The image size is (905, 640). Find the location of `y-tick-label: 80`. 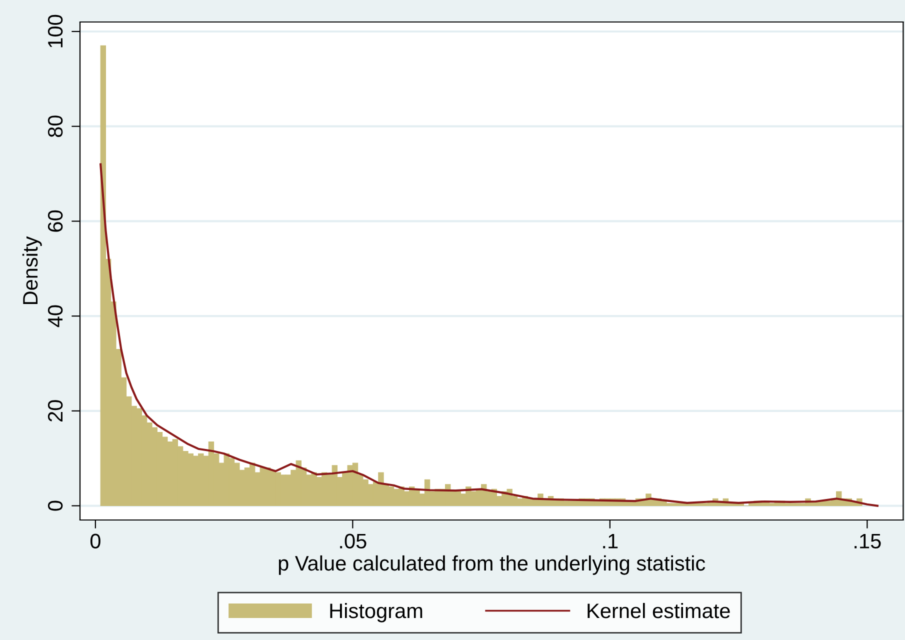

y-tick-label: 80 is located at coordinates (55, 127).